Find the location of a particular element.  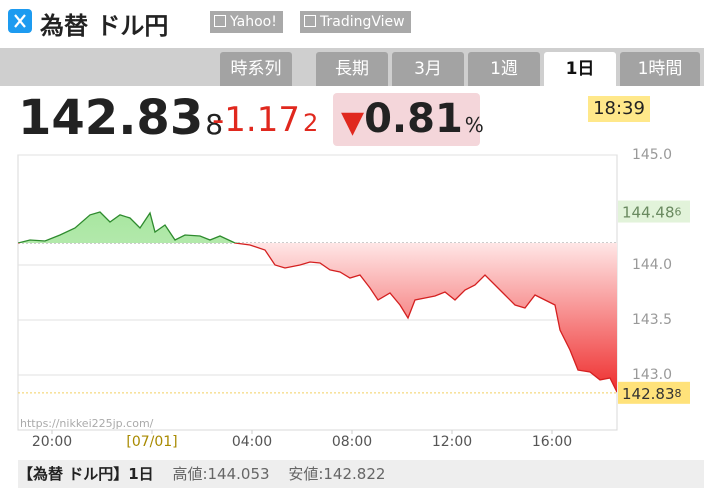

price-label-main: 144.48 is located at coordinates (648, 212).